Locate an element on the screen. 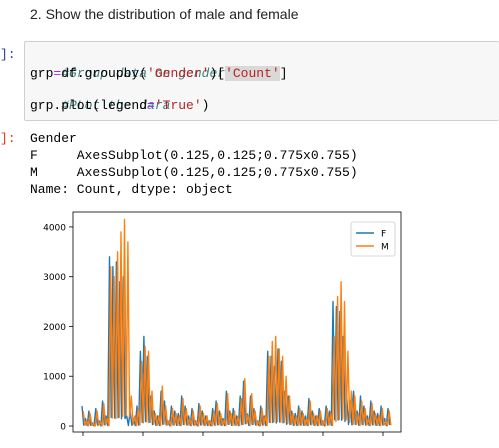 The width and height of the screenshot is (499, 448). code-token: grp is located at coordinates (42, 73).